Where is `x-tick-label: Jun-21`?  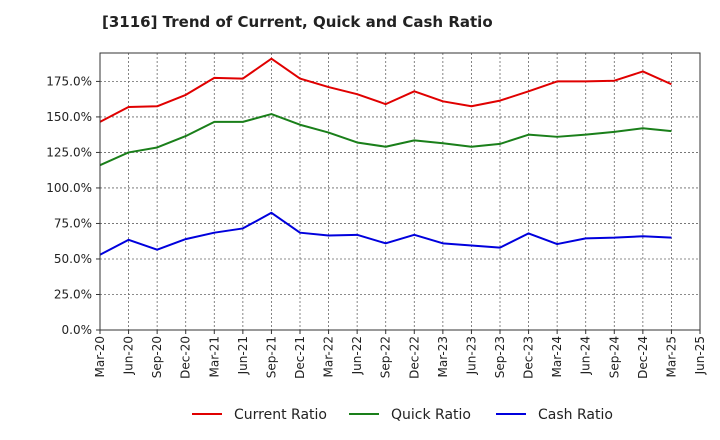
x-tick-label: Jun-21 is located at coordinates (243, 355).